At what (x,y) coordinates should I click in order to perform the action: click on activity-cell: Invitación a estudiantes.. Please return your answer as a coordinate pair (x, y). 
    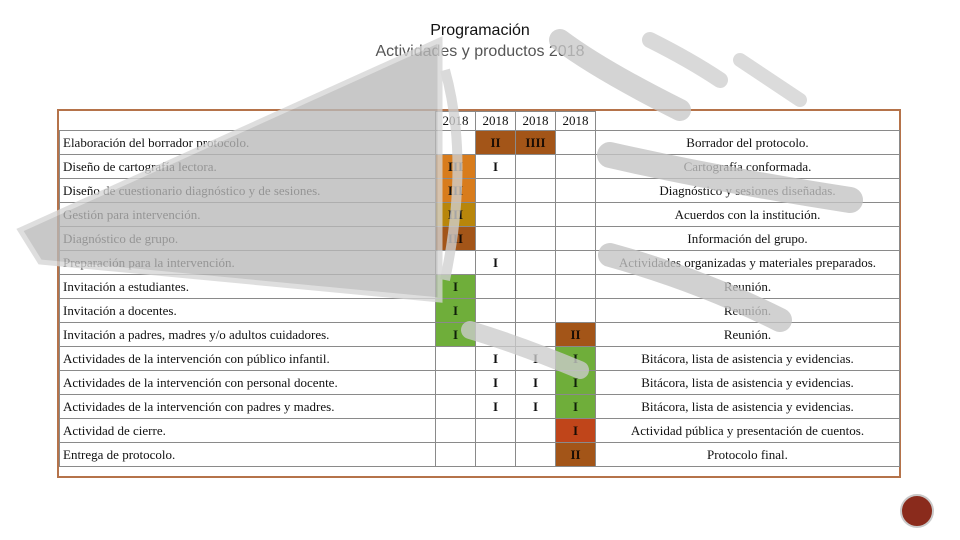
    Looking at the image, I should click on (247, 286).